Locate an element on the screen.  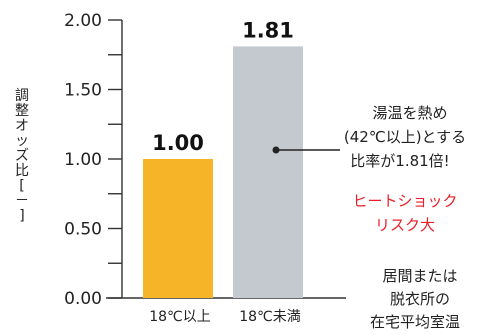
y-axis-label-char: 比 is located at coordinates (22, 171).